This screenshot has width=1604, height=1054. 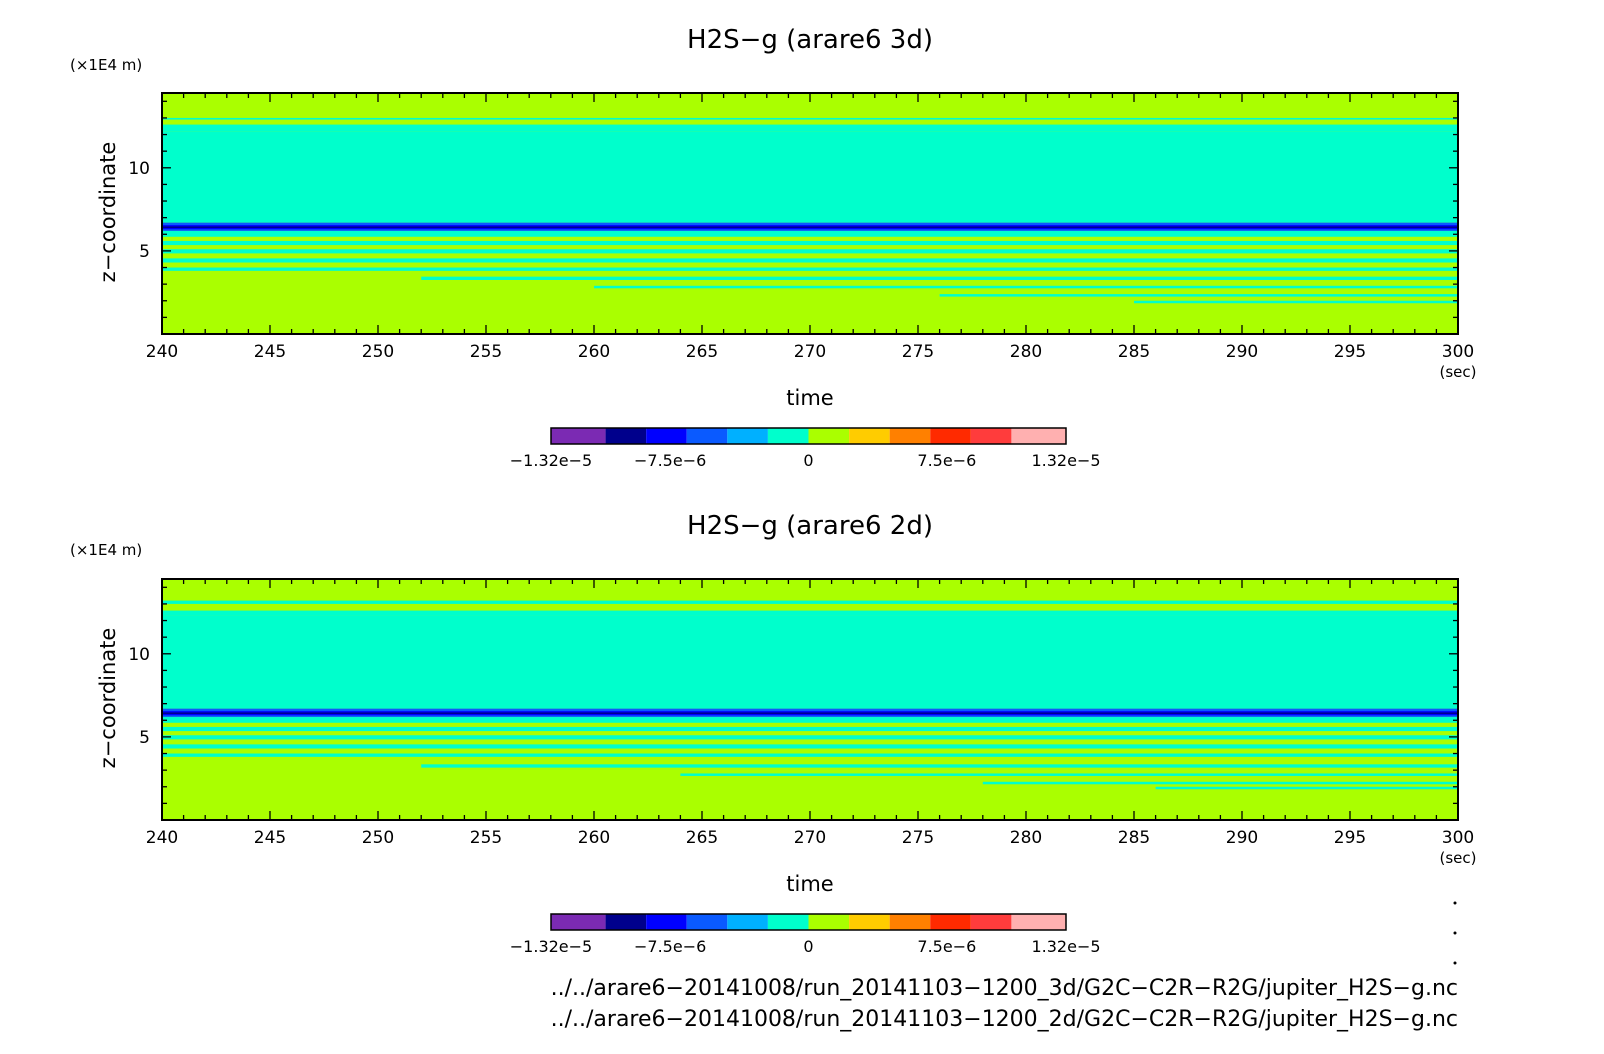 What do you see at coordinates (702, 838) in the screenshot?
I see `x-tick-label: 265` at bounding box center [702, 838].